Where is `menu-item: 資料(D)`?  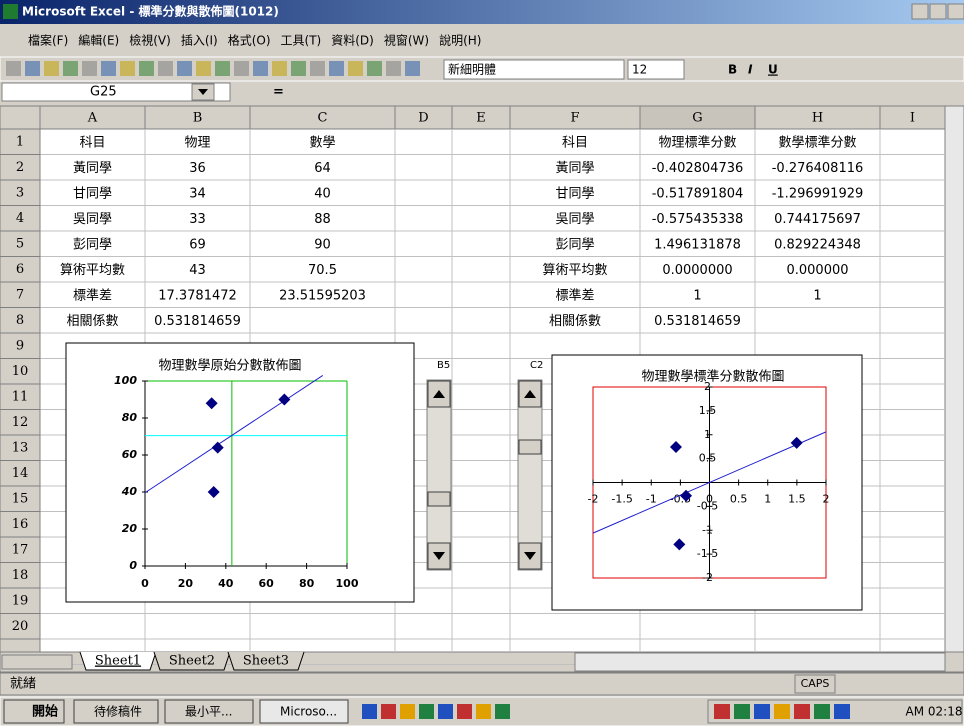 menu-item: 資料(D) is located at coordinates (352, 41).